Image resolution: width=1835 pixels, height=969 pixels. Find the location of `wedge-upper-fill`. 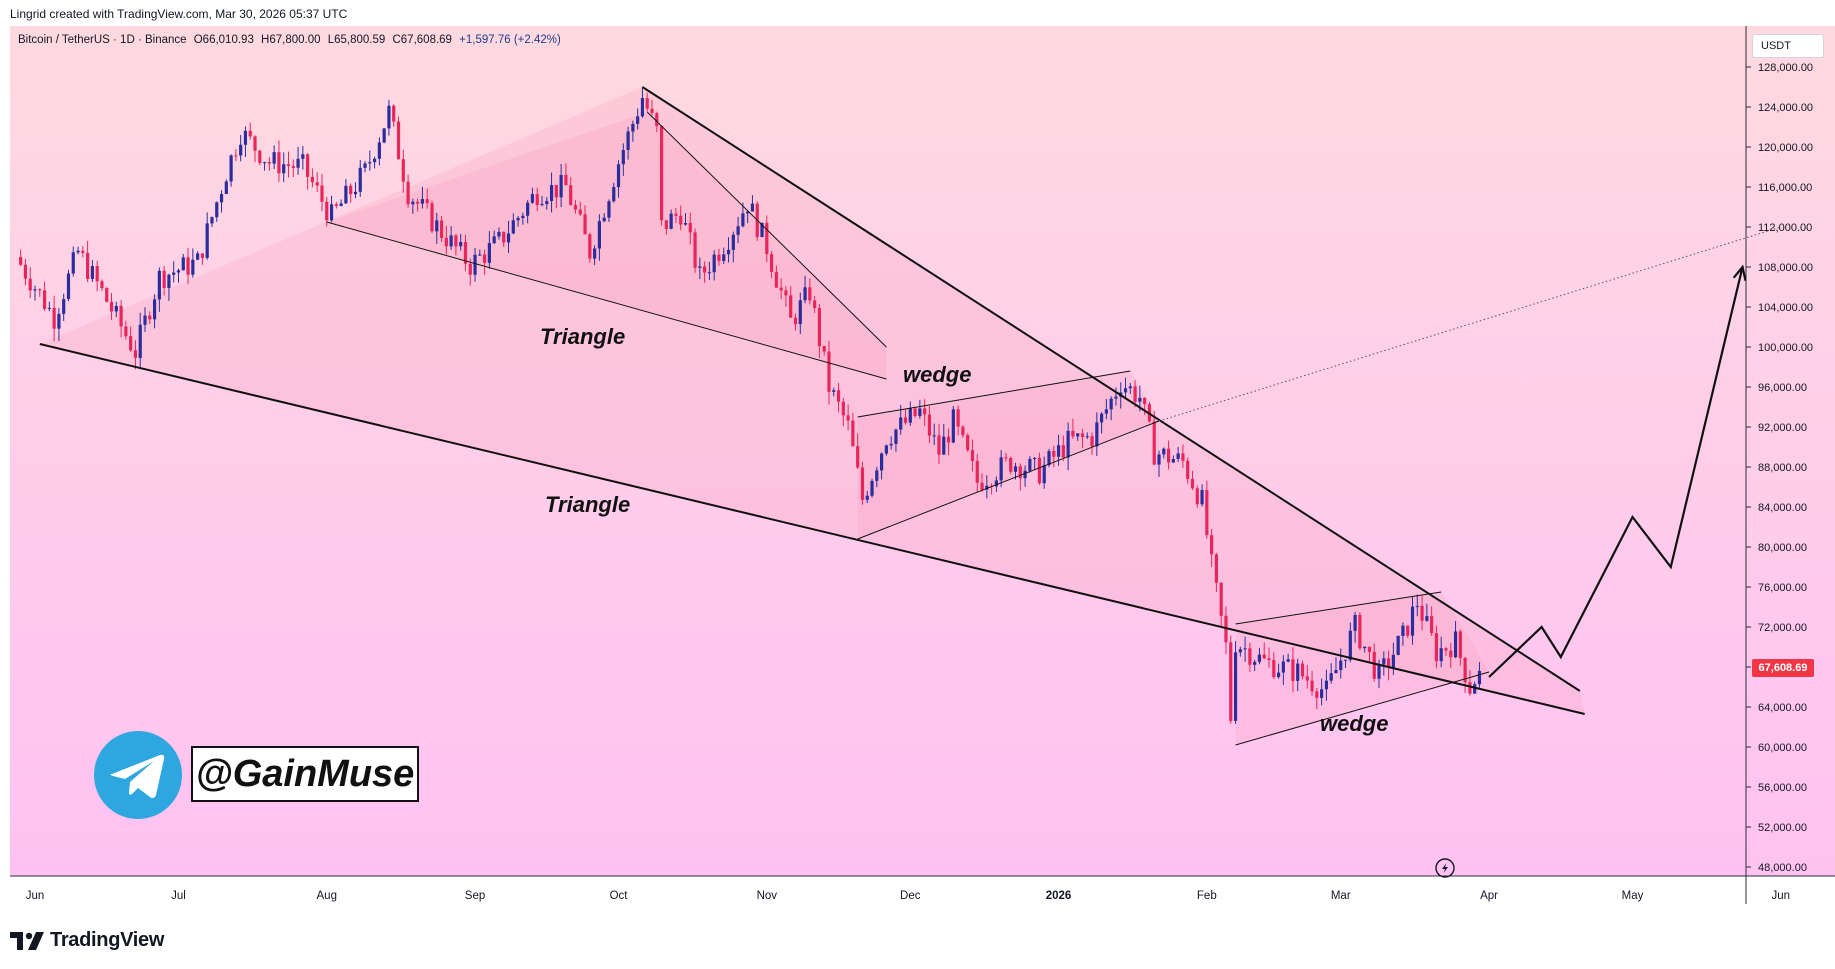

wedge-upper-fill is located at coordinates (1008, 455).